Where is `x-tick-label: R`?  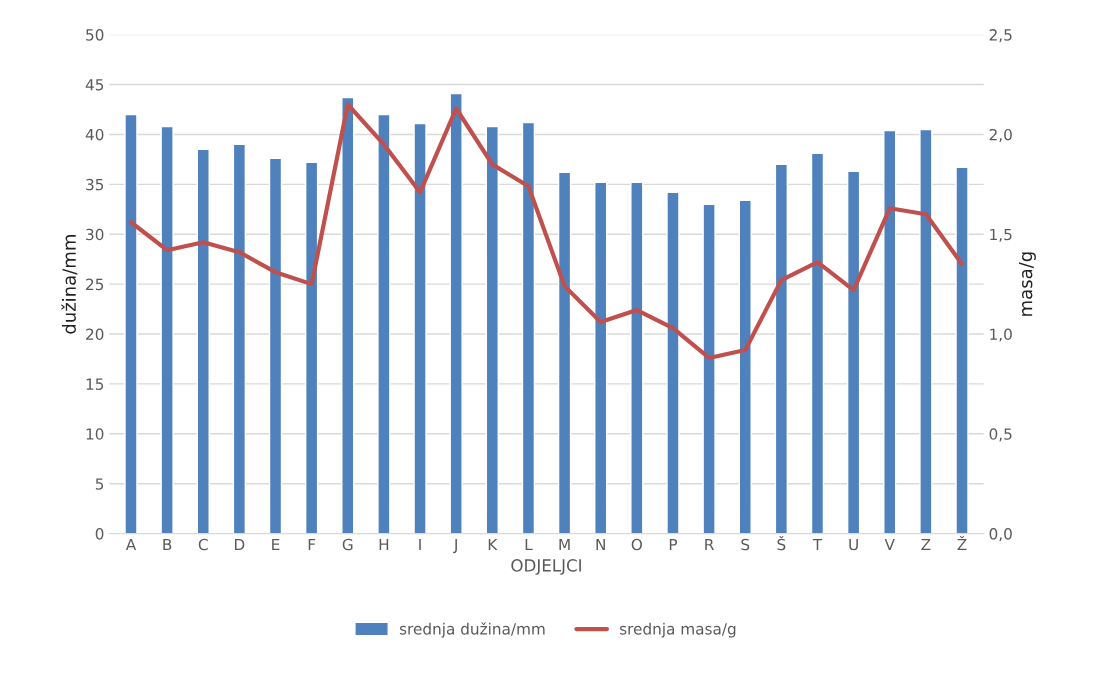 x-tick-label: R is located at coordinates (709, 544).